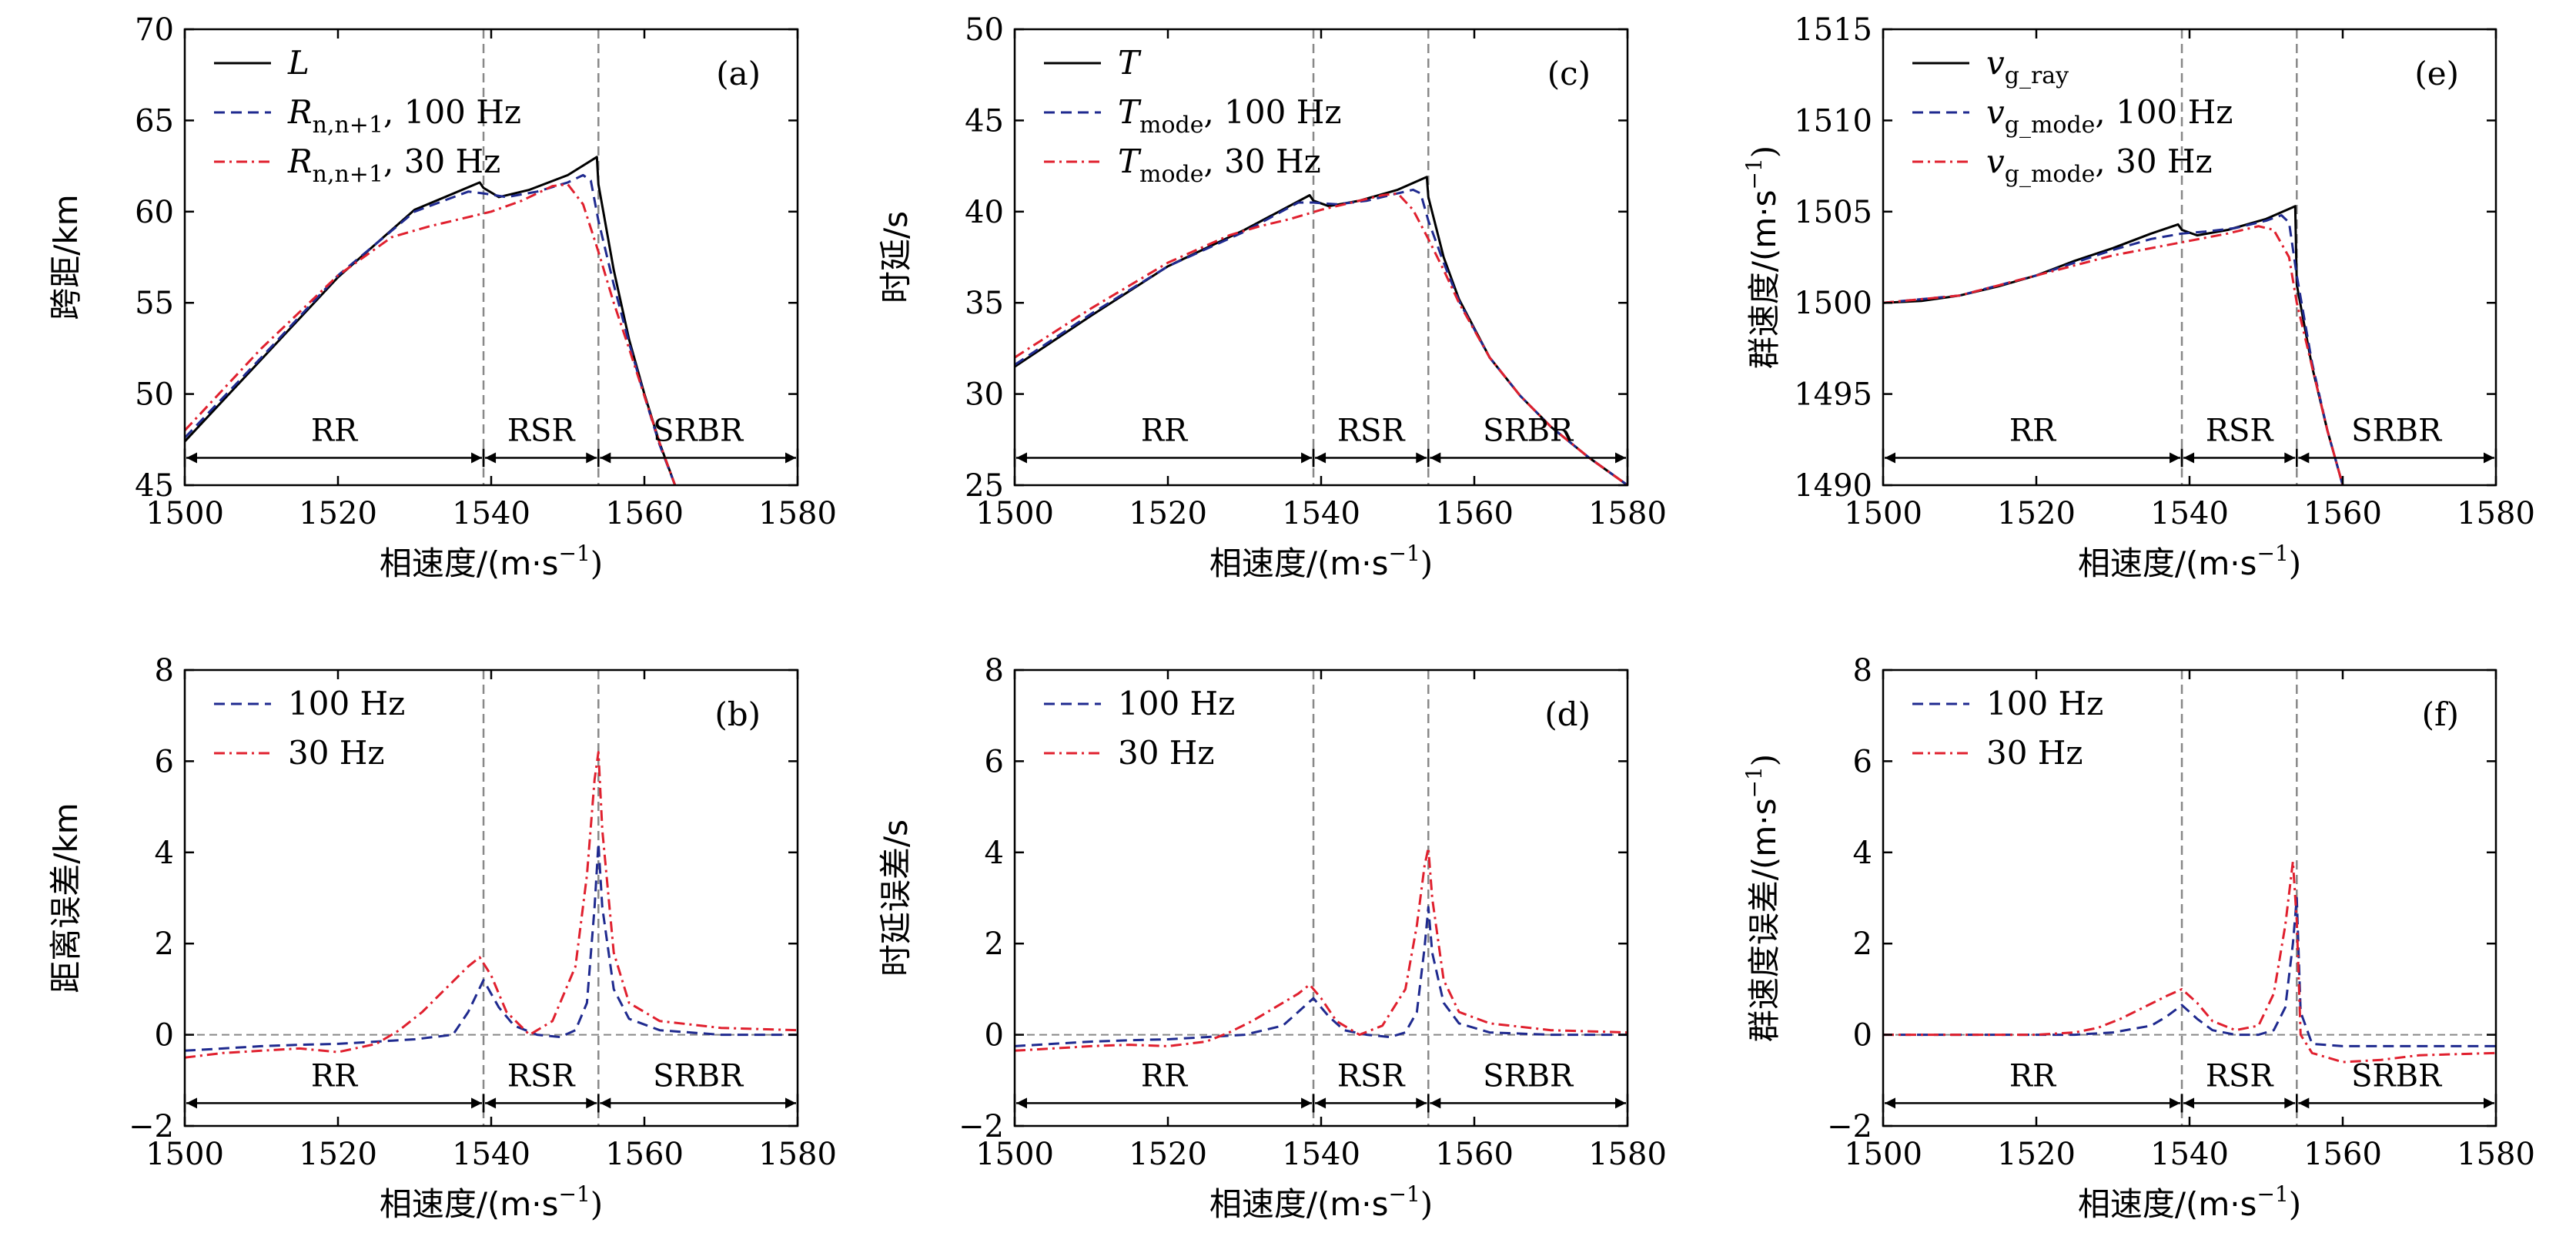 Image resolution: width=2576 pixels, height=1243 pixels. What do you see at coordinates (66, 257) in the screenshot?
I see `y-axis-label: 跨距/km` at bounding box center [66, 257].